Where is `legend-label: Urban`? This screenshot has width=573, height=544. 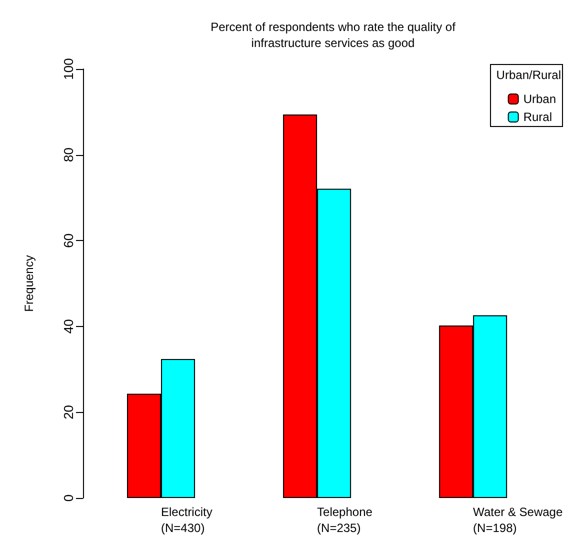
legend-label: Urban is located at coordinates (539, 99).